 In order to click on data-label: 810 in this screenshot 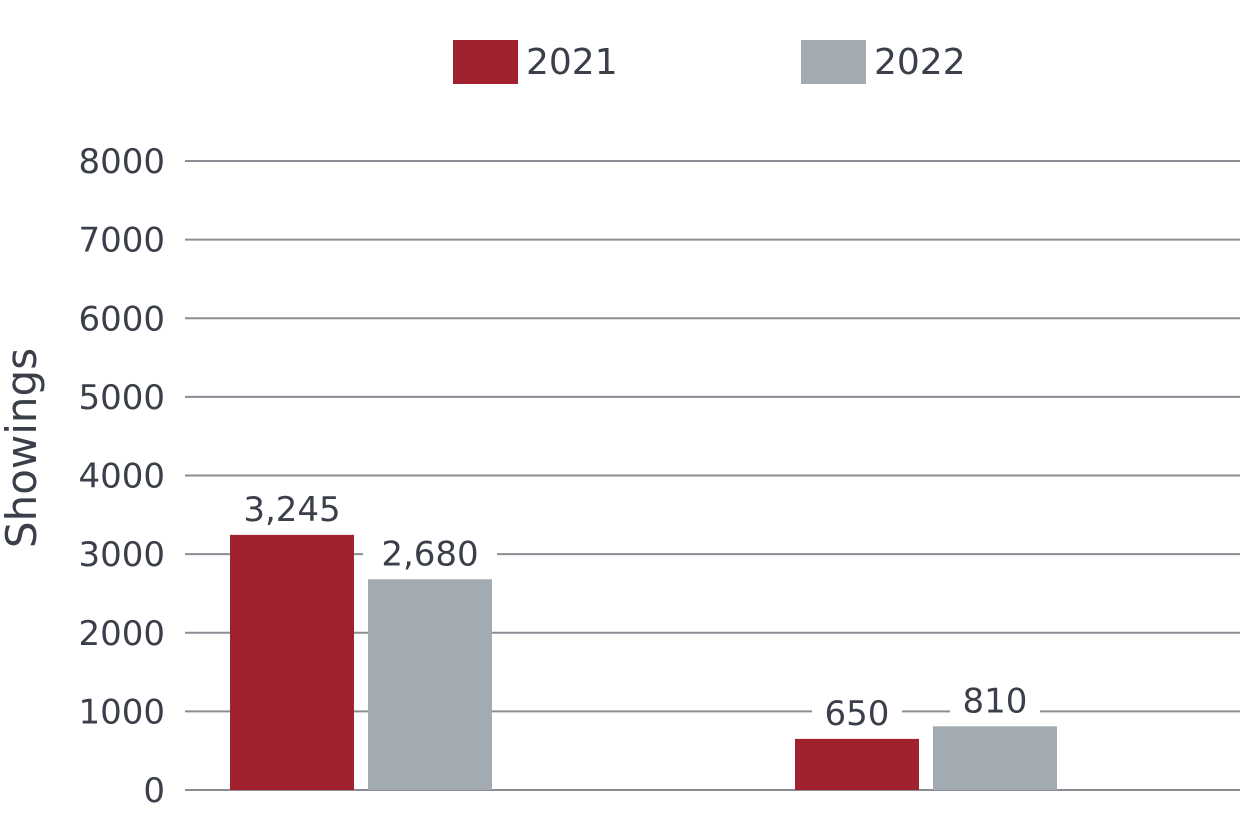, I will do `click(995, 701)`.